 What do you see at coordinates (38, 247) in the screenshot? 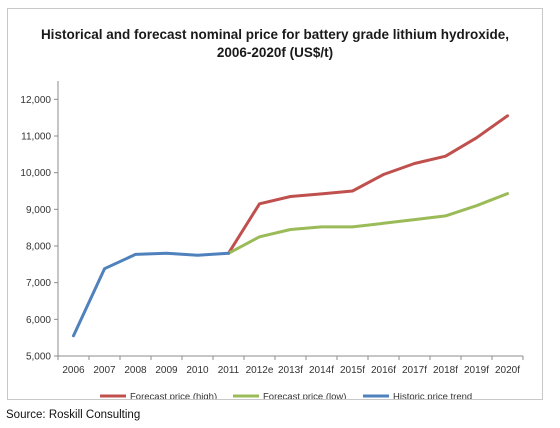
I see `y-tick-label: 8,000` at bounding box center [38, 247].